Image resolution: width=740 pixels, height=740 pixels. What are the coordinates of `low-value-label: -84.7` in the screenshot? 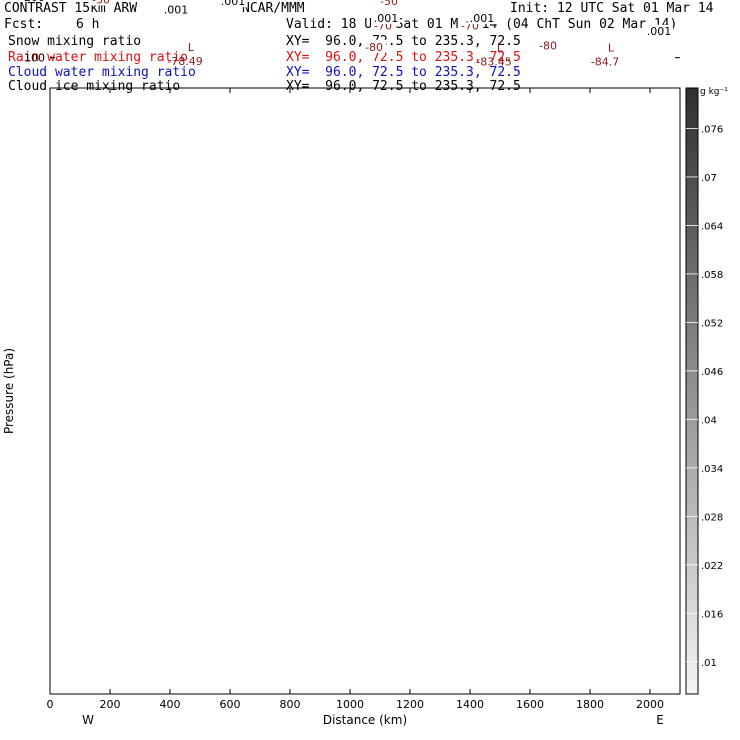 It's located at (605, 61).